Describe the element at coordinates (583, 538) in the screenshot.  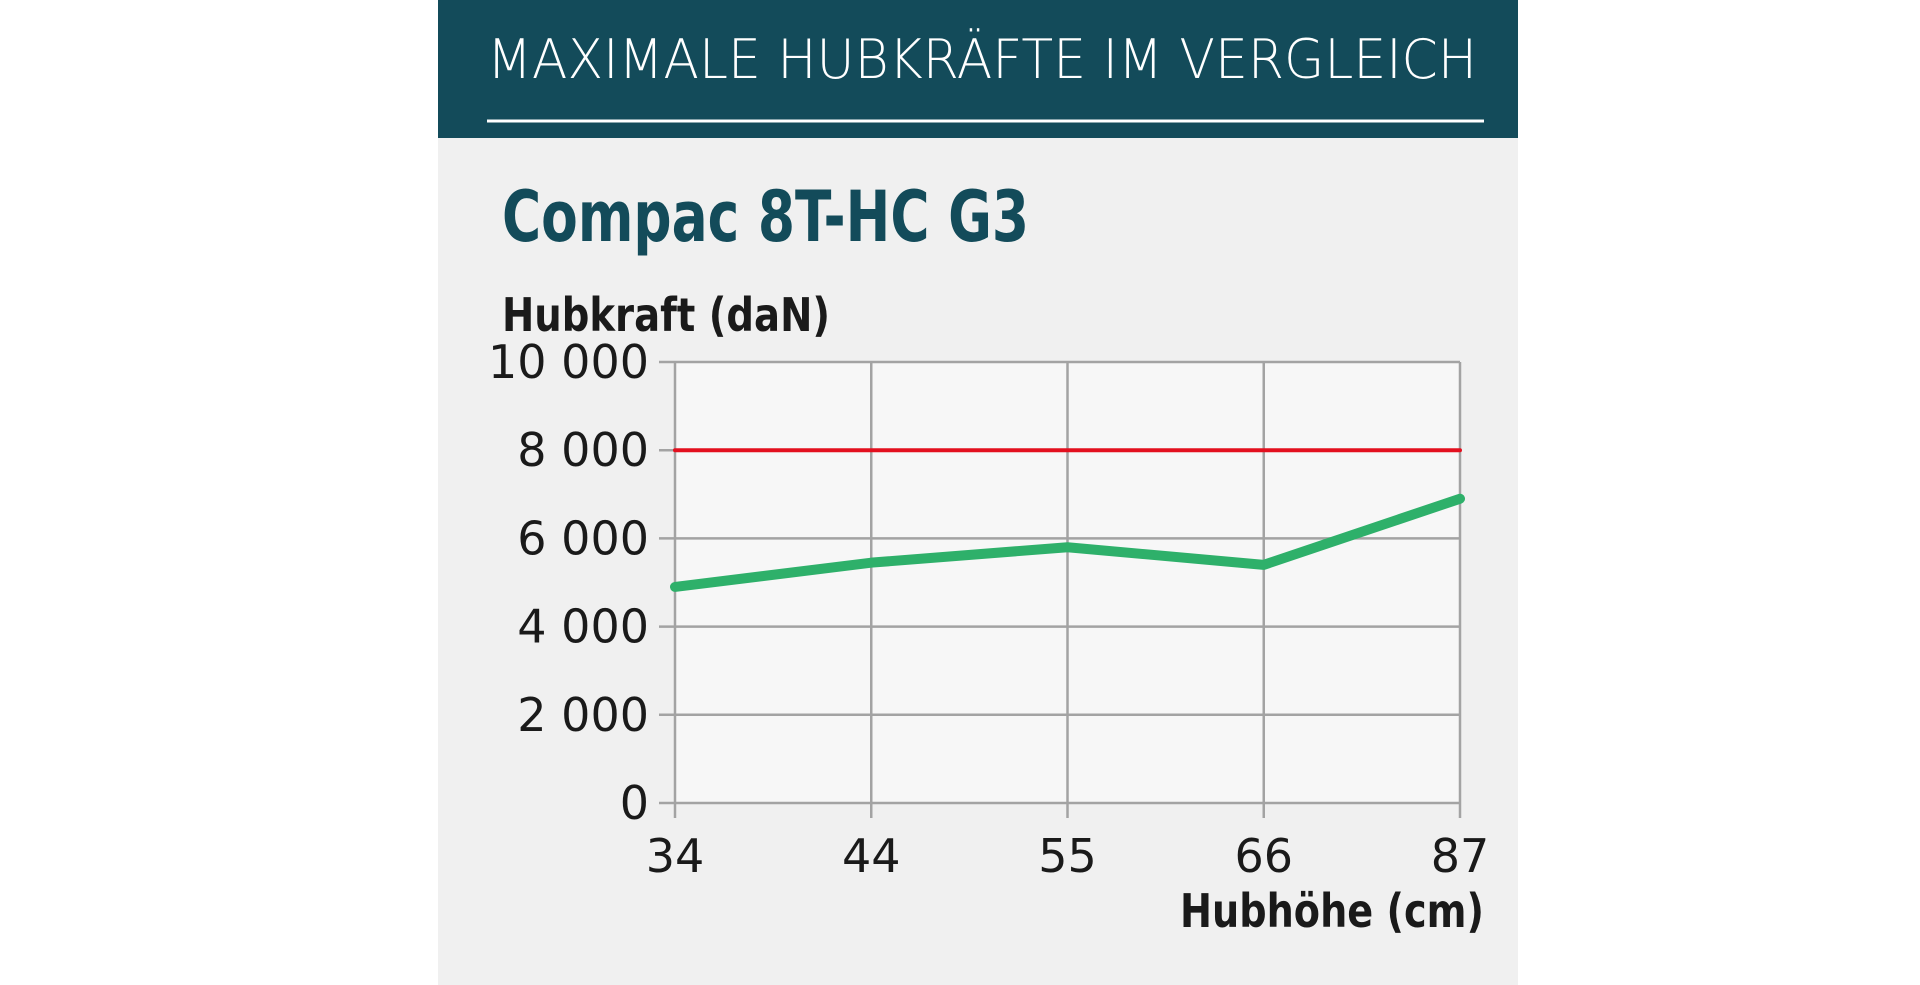
I see `y-tick-label: 6 000` at that location.